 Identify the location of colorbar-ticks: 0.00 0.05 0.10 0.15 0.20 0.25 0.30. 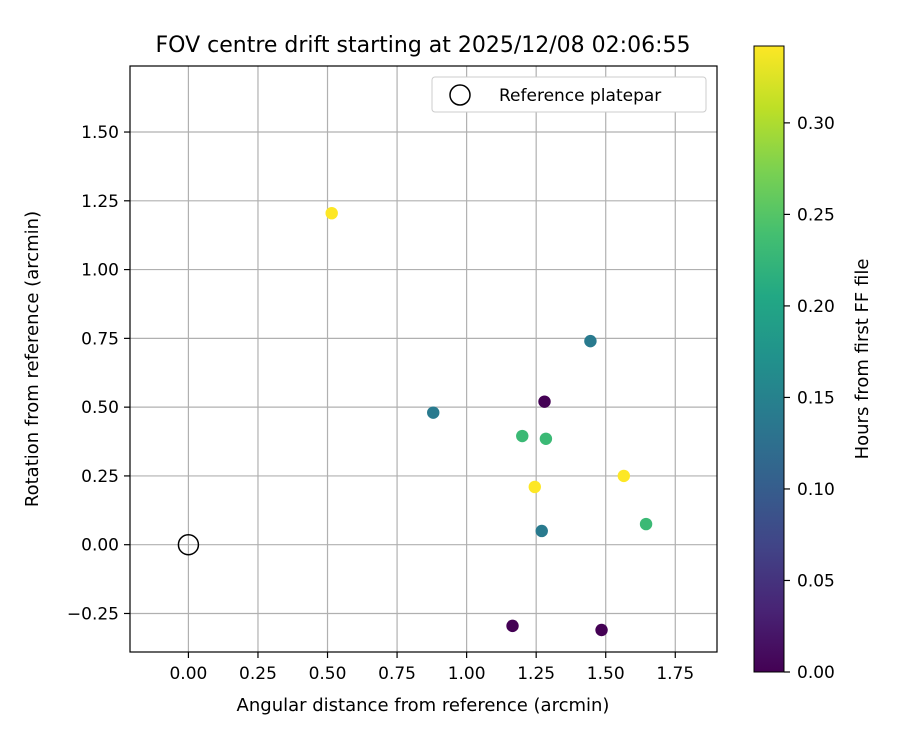
(809, 398).